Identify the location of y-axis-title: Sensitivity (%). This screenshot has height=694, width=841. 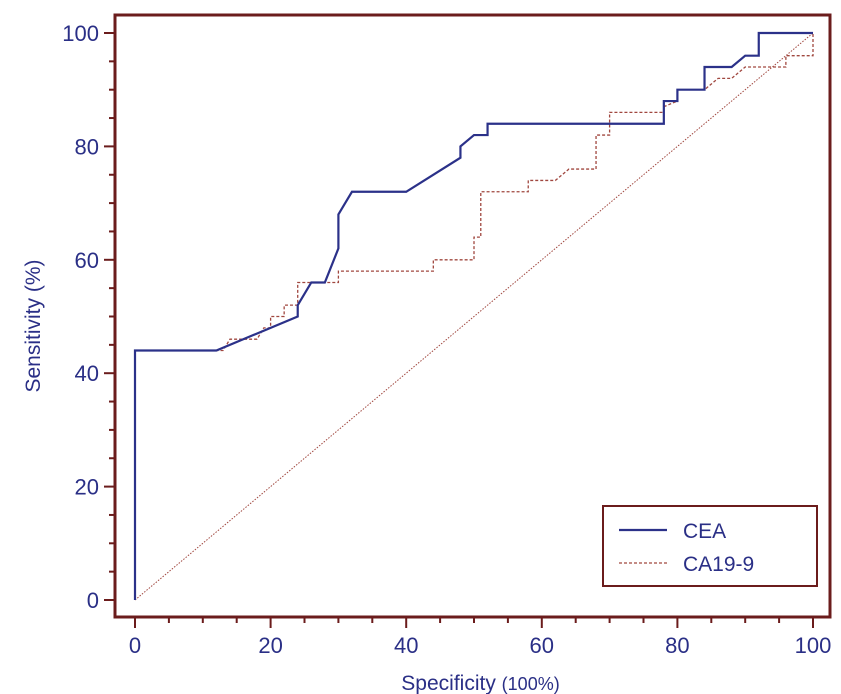
(33, 325).